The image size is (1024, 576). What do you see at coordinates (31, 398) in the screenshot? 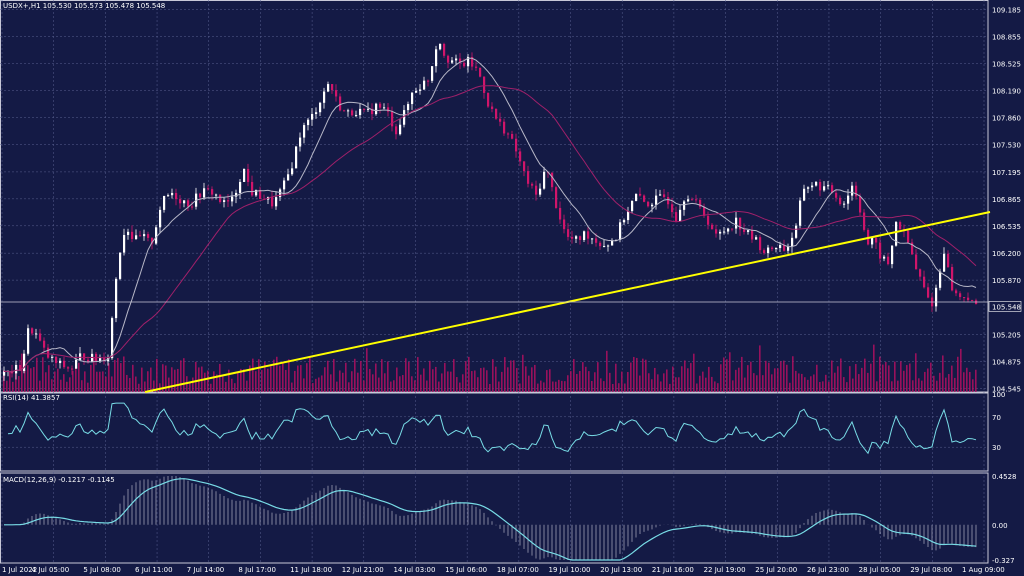
I see `rsi-header: RSI(14) 41.3857` at bounding box center [31, 398].